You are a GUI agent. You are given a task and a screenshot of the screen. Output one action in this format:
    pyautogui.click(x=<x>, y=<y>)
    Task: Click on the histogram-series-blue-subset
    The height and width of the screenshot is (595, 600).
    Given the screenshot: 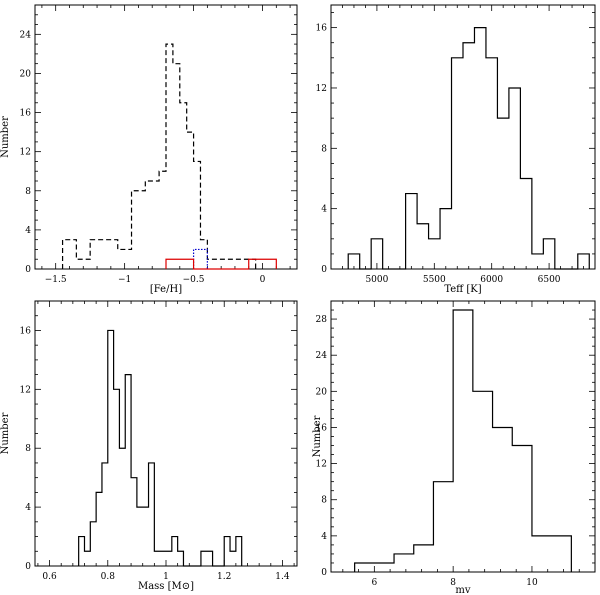 What is the action you would take?
    pyautogui.click(x=200, y=258)
    